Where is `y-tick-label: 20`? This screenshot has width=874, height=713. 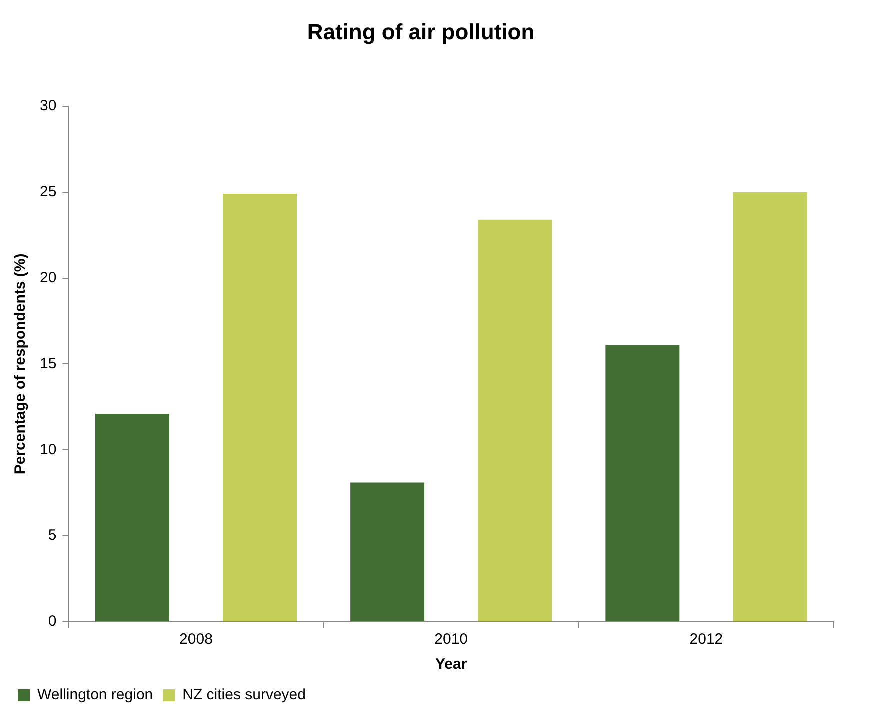 y-tick-label: 20 is located at coordinates (48, 277).